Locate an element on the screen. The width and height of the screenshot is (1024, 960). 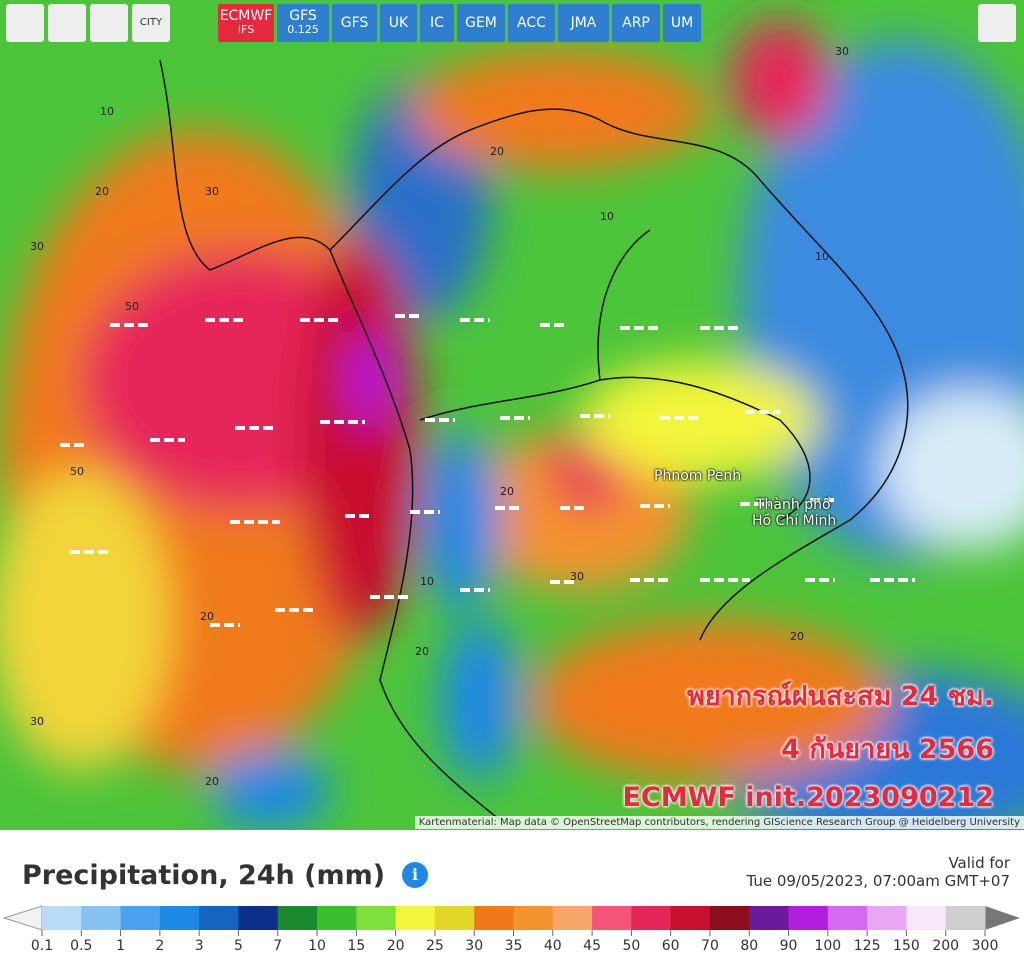
model-sub: IFS is located at coordinates (246, 29).